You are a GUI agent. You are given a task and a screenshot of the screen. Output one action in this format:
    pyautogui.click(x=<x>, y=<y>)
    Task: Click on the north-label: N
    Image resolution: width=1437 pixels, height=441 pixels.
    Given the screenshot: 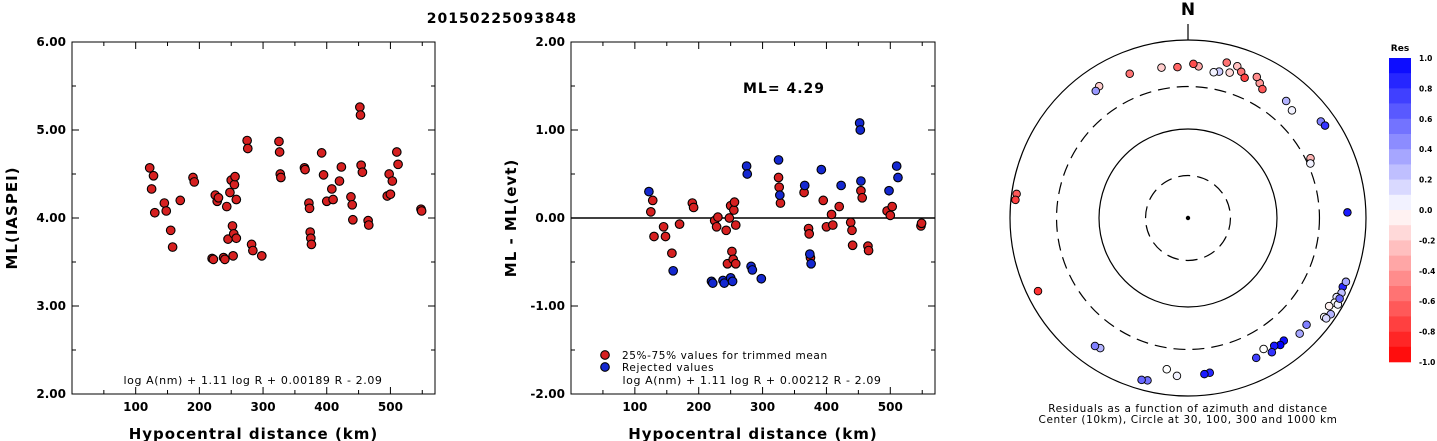 What is the action you would take?
    pyautogui.click(x=1188, y=10)
    